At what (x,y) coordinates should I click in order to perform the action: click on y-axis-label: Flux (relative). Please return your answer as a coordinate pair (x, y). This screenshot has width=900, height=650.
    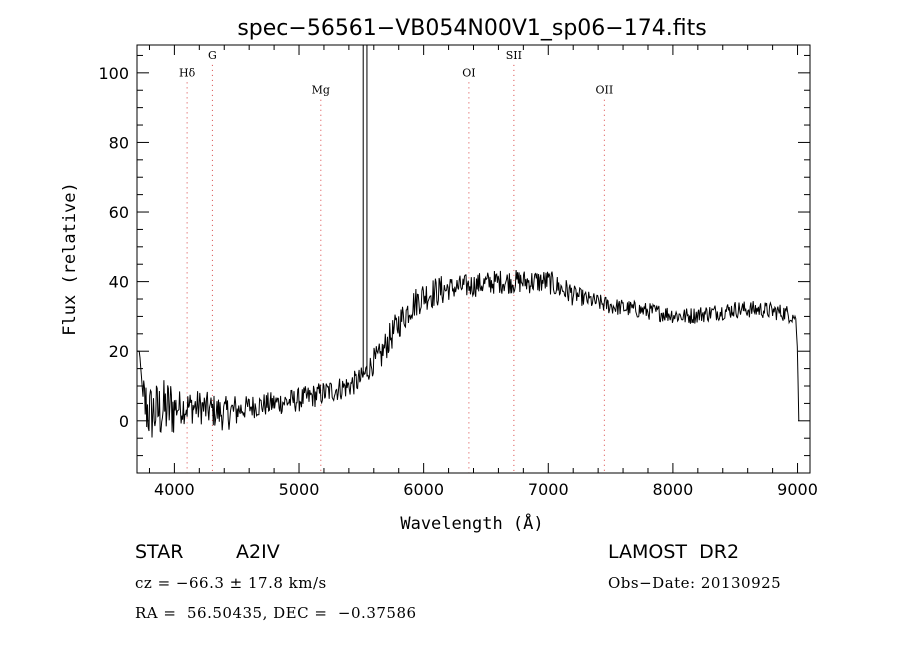
    Looking at the image, I should click on (70, 259).